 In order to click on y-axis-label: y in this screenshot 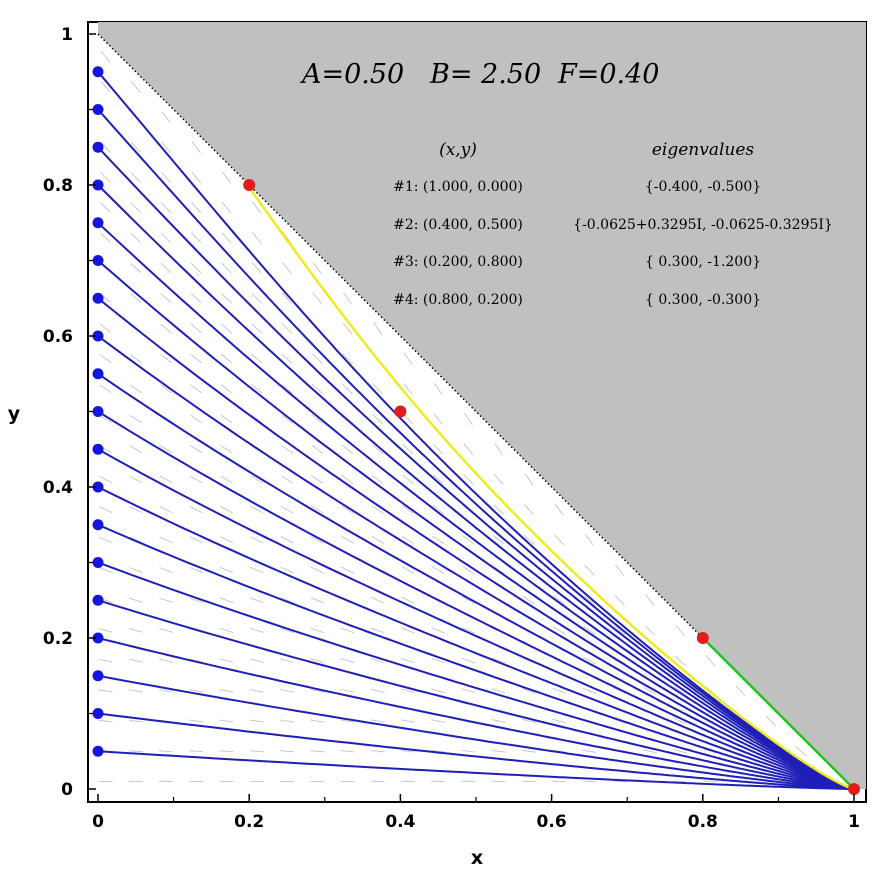, I will do `click(14, 414)`.